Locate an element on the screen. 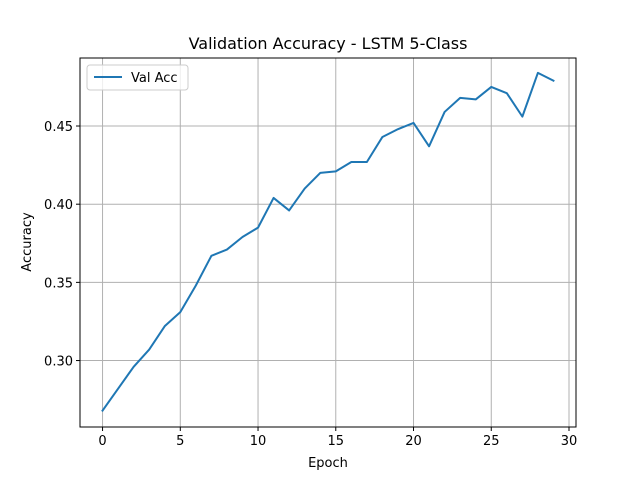  chart-title: Validation Accuracy - LSTM 5-Class is located at coordinates (328, 43).